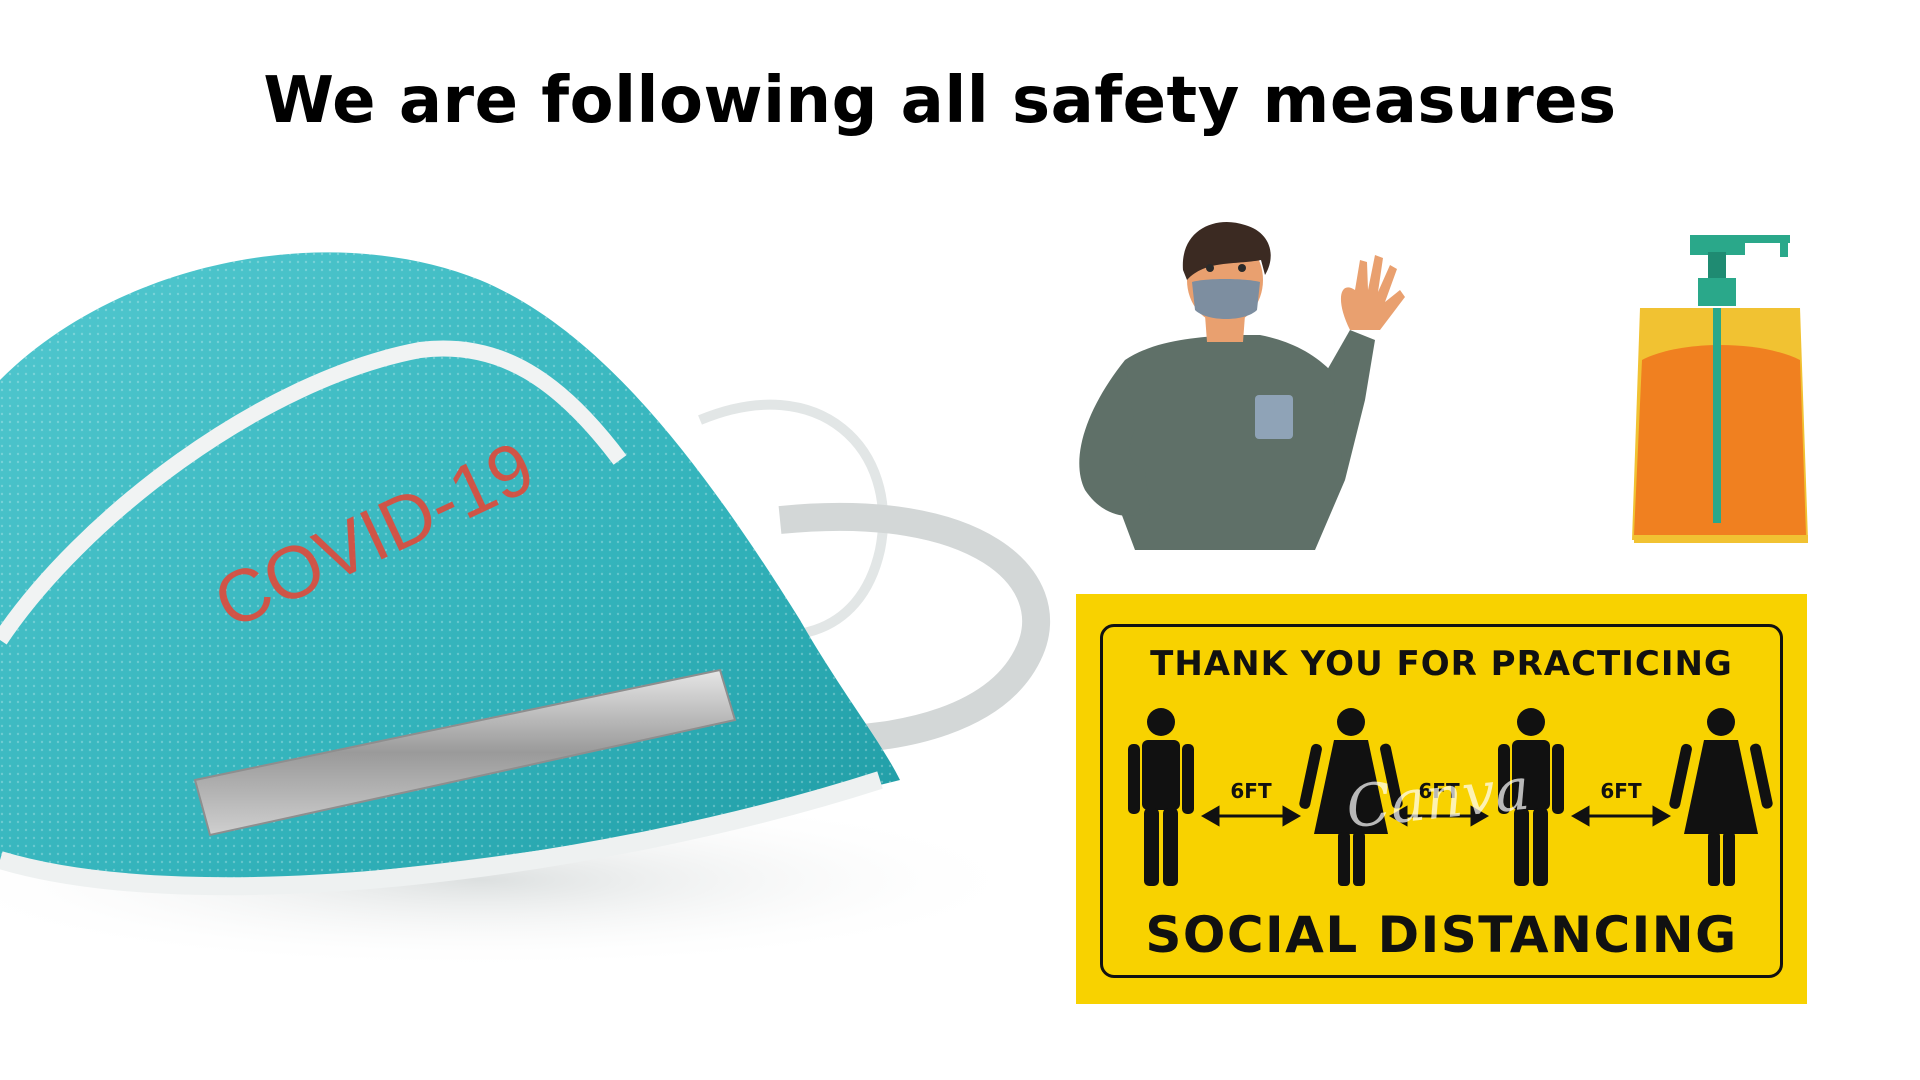 This screenshot has height=1080, width=1920. What do you see at coordinates (1251, 791) in the screenshot?
I see `distance-label-1: 6FT` at bounding box center [1251, 791].